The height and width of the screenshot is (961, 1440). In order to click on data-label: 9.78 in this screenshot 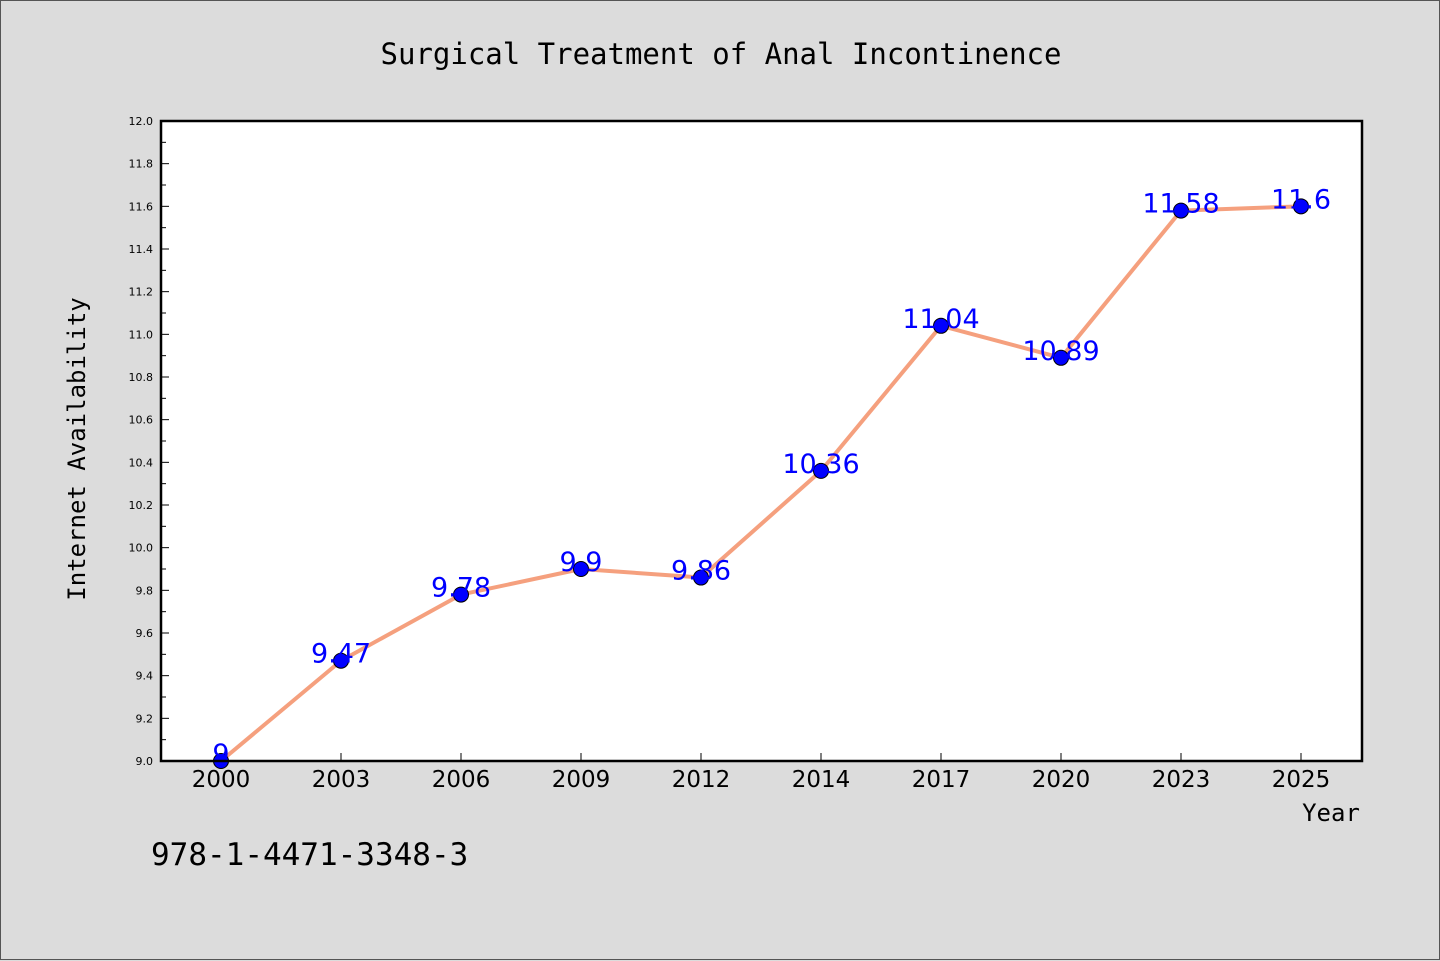, I will do `click(461, 588)`.